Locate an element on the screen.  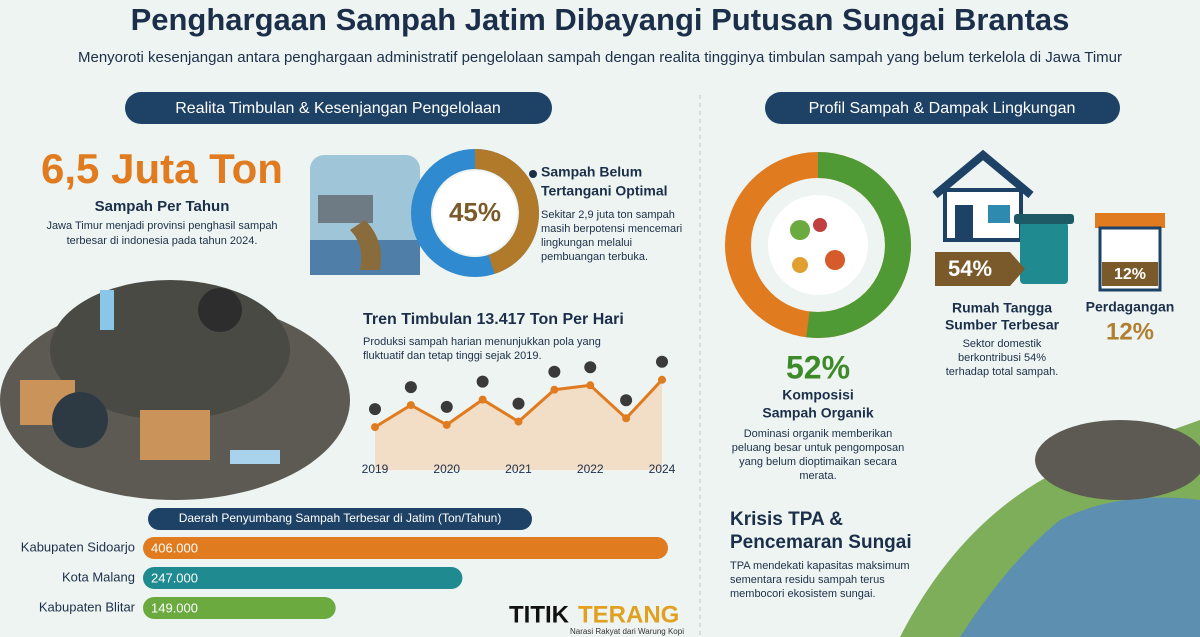
x-label: 2019 is located at coordinates (375, 469).